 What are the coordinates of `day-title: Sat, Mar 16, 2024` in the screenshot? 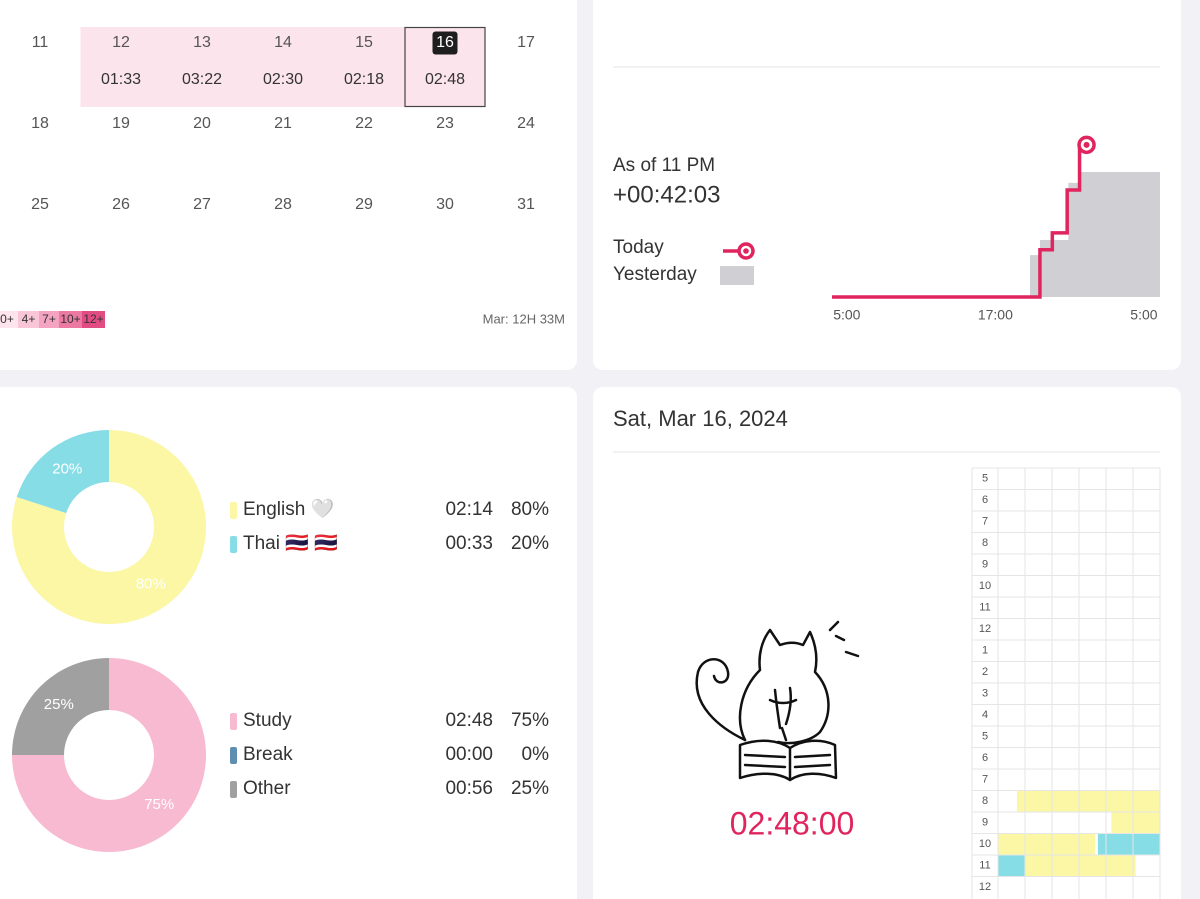 It's located at (700, 418).